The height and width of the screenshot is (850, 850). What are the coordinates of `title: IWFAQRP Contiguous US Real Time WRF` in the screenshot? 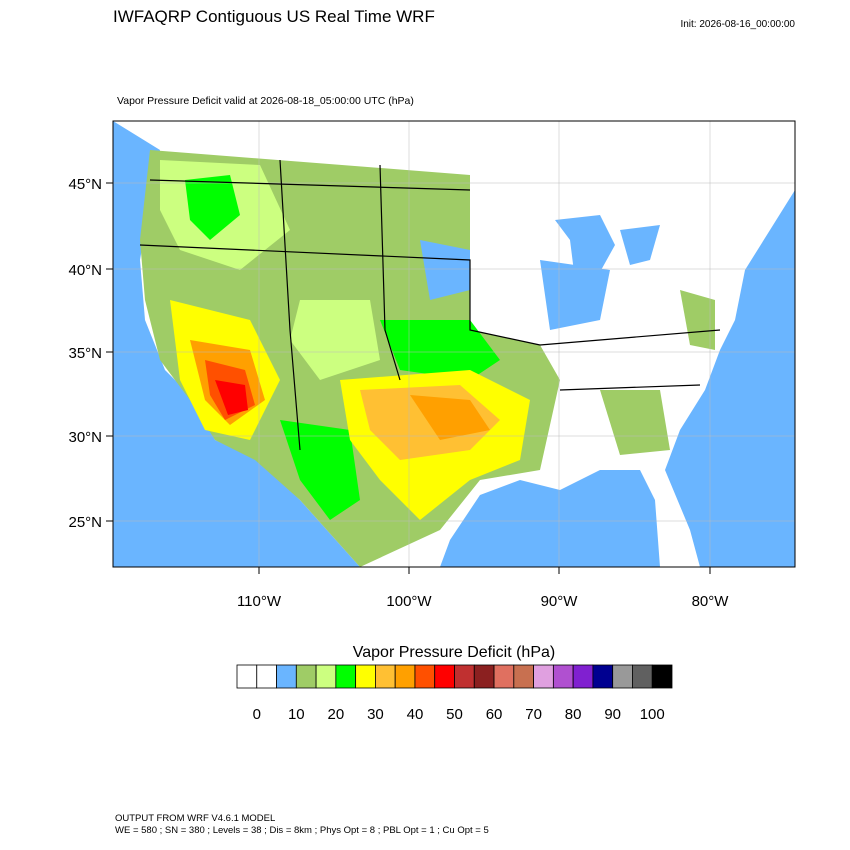 It's located at (274, 16).